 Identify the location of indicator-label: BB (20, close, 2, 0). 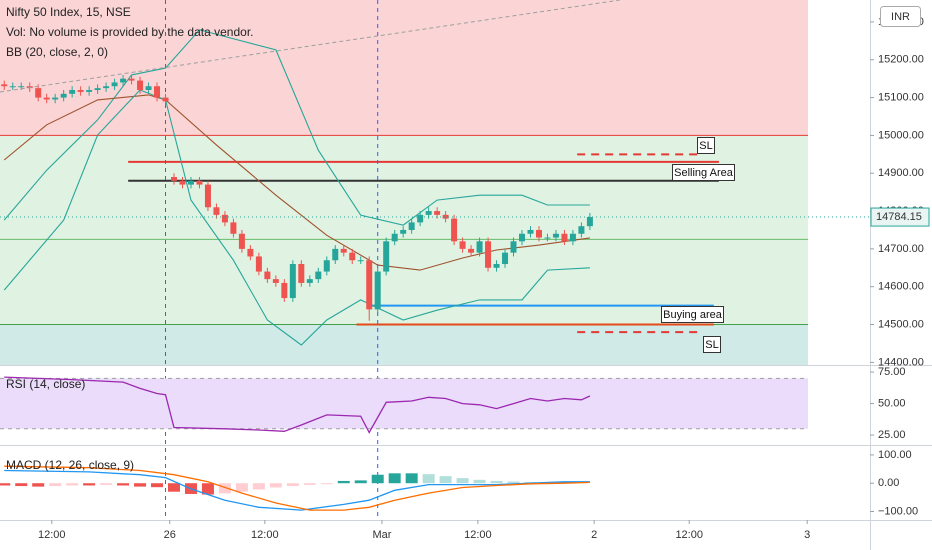
(57, 52).